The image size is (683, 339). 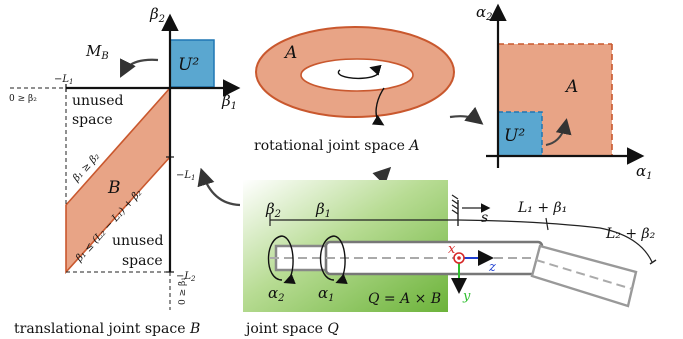 I want to click on robot-beta1-label: β1, so click(x=323, y=210).